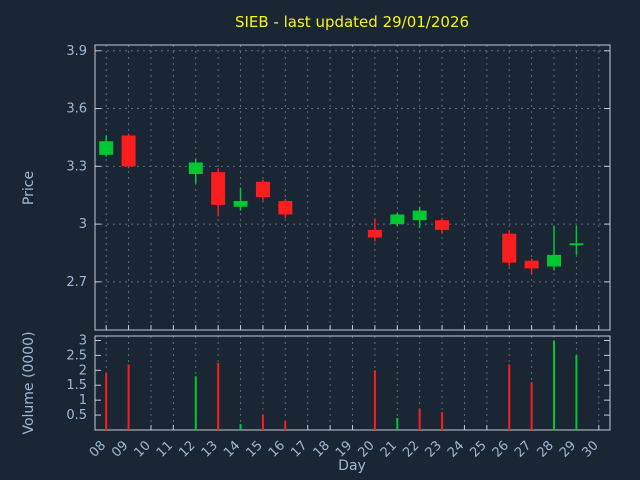 Image resolution: width=640 pixels, height=480 pixels. What do you see at coordinates (76, 385) in the screenshot?
I see `volume-tick-label: 1.5` at bounding box center [76, 385].